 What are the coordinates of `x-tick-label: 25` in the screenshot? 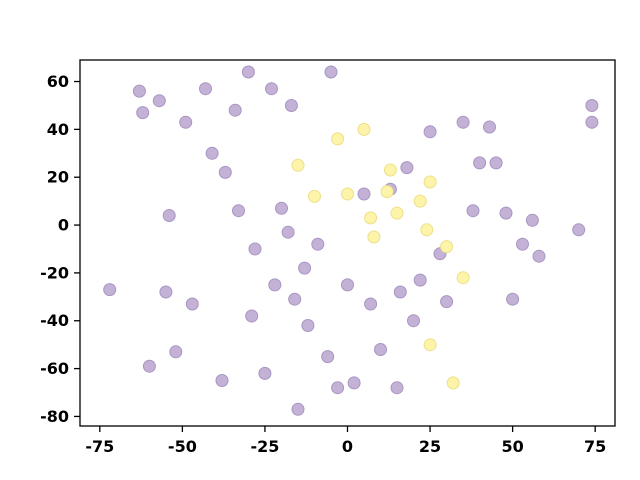 It's located at (430, 446).